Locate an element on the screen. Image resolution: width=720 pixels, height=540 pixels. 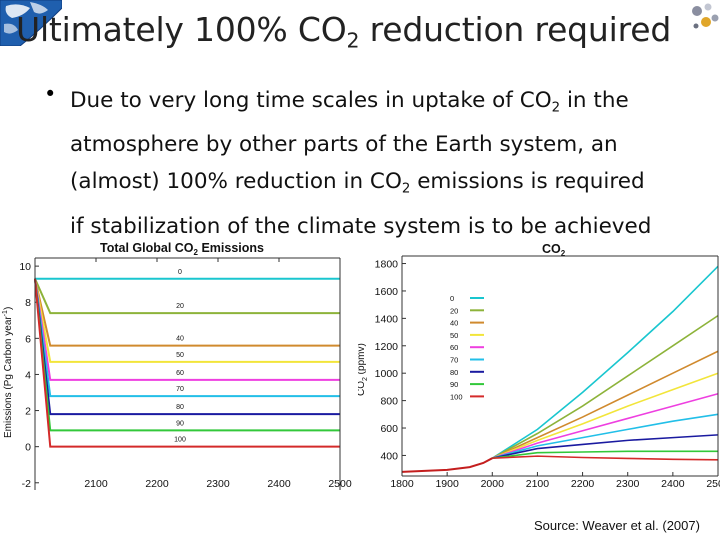
slide-title: Ultimately 100% CO2 reduction required is located at coordinates (344, 31).